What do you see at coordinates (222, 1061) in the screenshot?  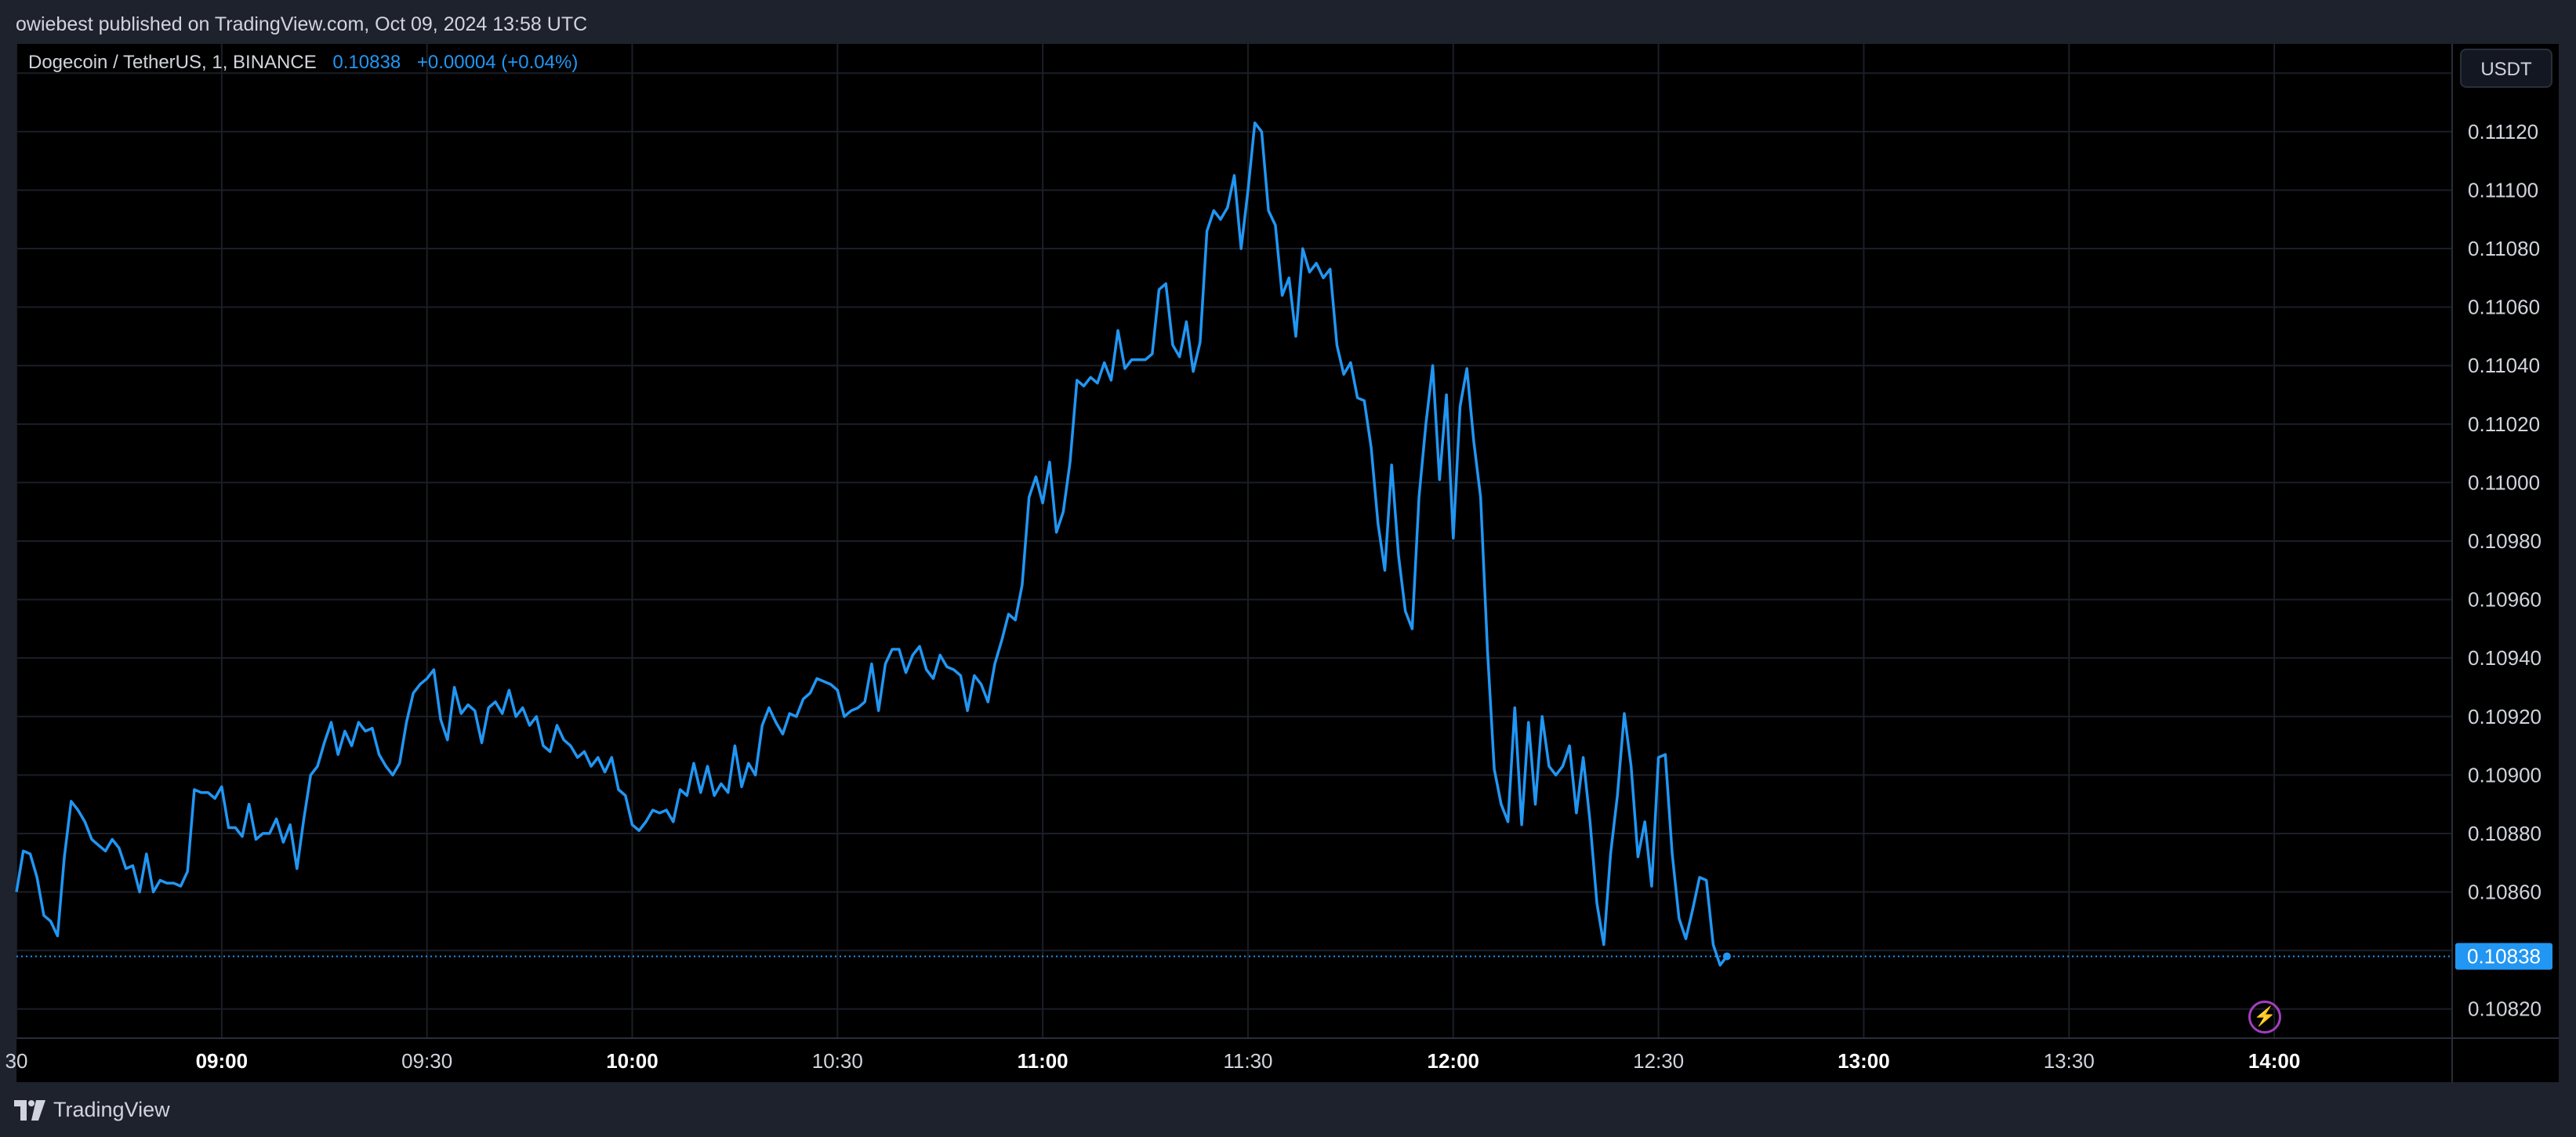 I see `x-tick-label: 09:00` at bounding box center [222, 1061].